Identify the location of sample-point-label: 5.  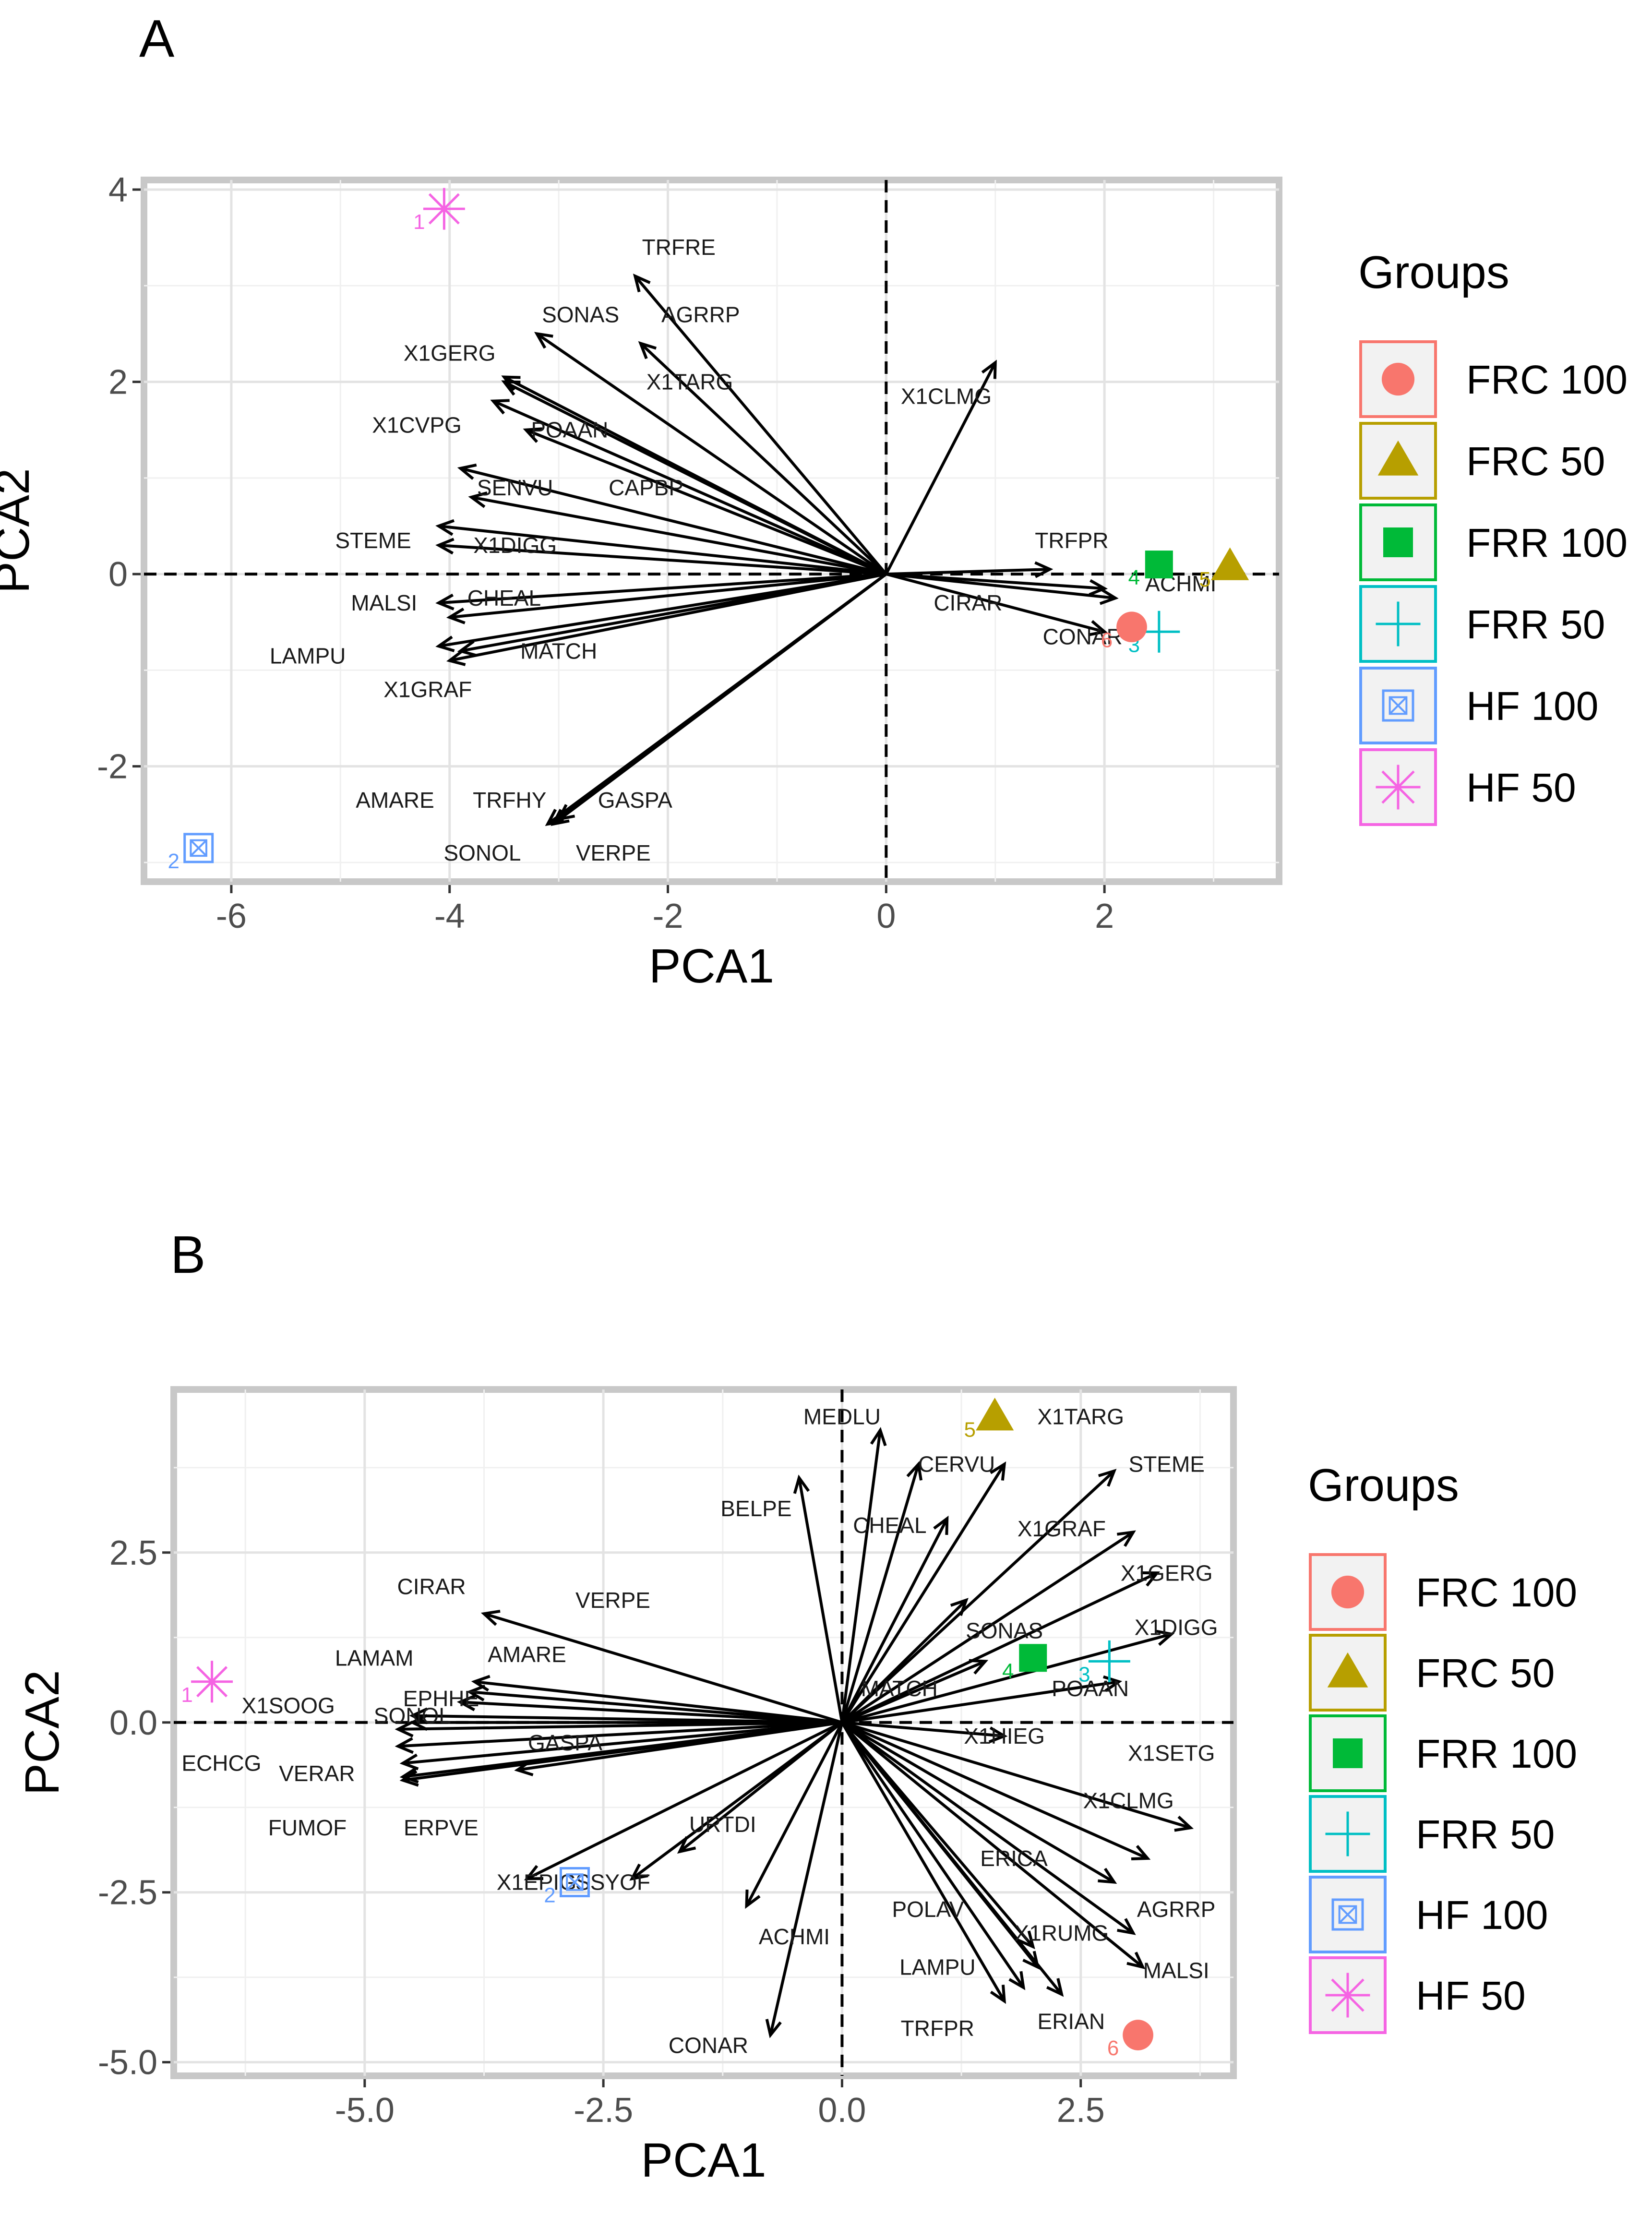
(970, 1430).